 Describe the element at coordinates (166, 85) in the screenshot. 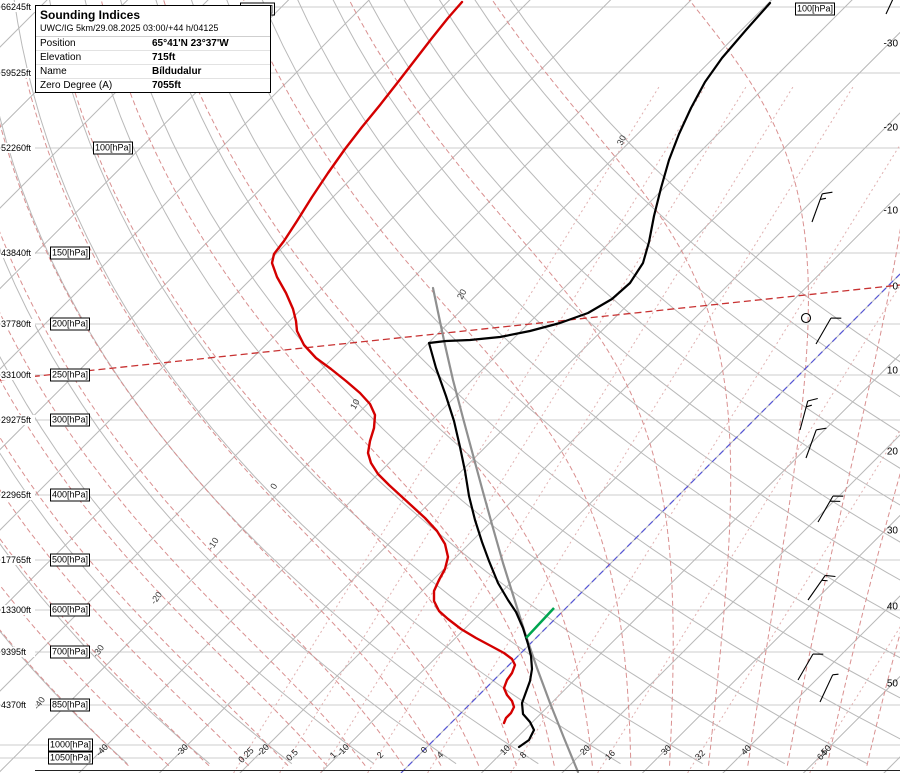

I see `info-value: 7055ft` at that location.